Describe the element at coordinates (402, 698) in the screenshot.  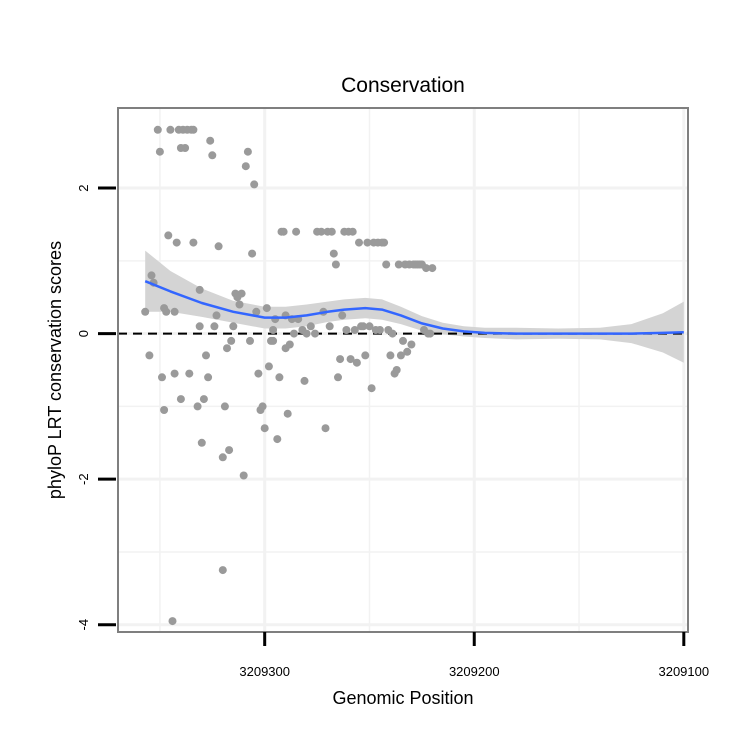
I see `x-axis-label: Genomic Position` at that location.